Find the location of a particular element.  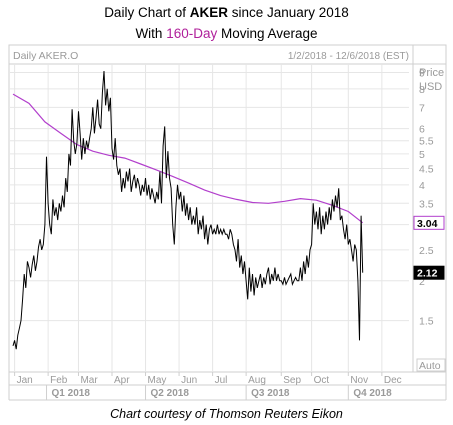

auto-scale-button: Auto is located at coordinates (430, 366).